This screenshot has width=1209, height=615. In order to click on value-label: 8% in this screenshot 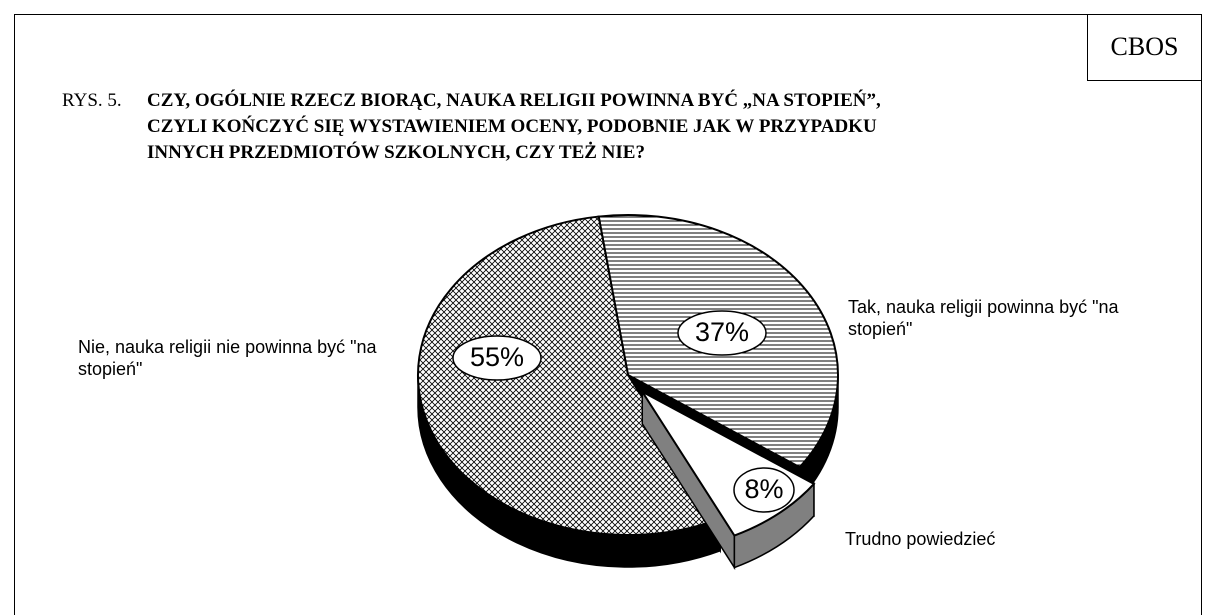, I will do `click(763, 489)`.